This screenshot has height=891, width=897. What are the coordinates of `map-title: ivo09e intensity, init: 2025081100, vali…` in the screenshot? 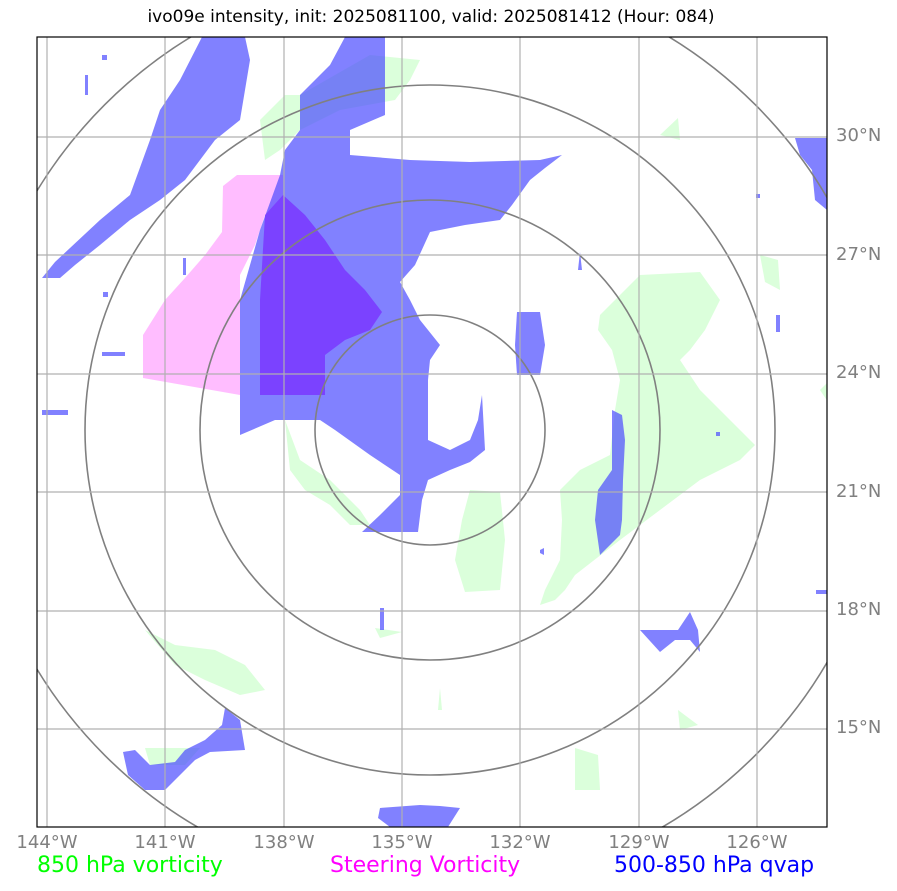 It's located at (431, 17).